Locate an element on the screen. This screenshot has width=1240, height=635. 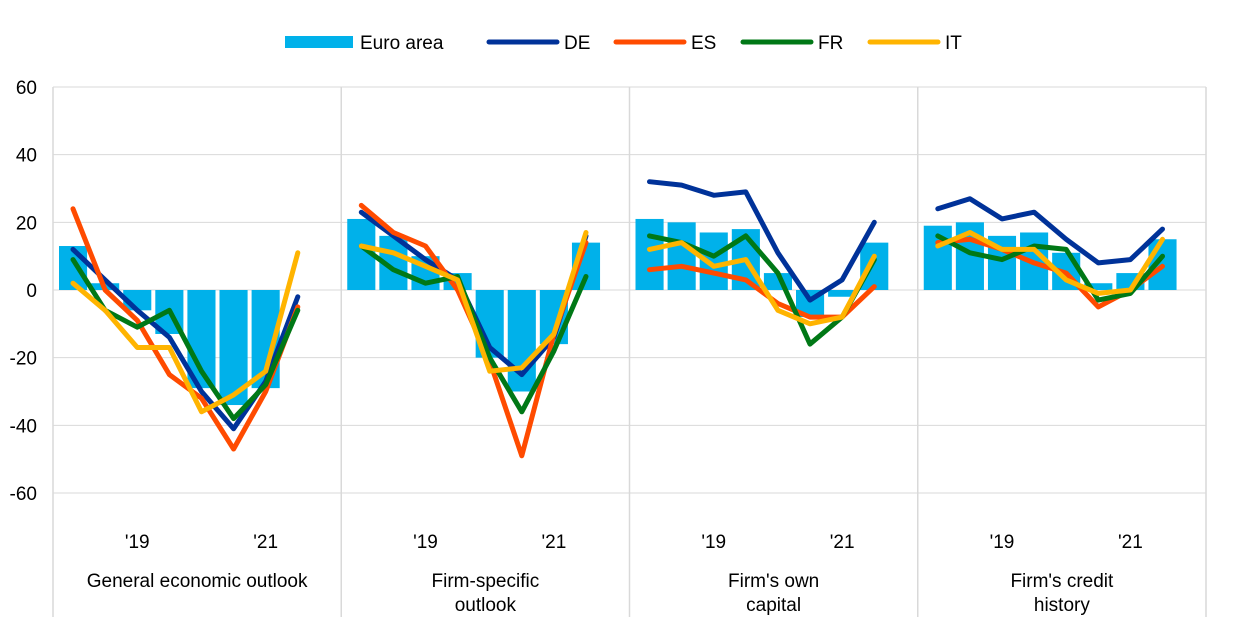
series-line-de-firm-s-own-capital is located at coordinates (762, 241).